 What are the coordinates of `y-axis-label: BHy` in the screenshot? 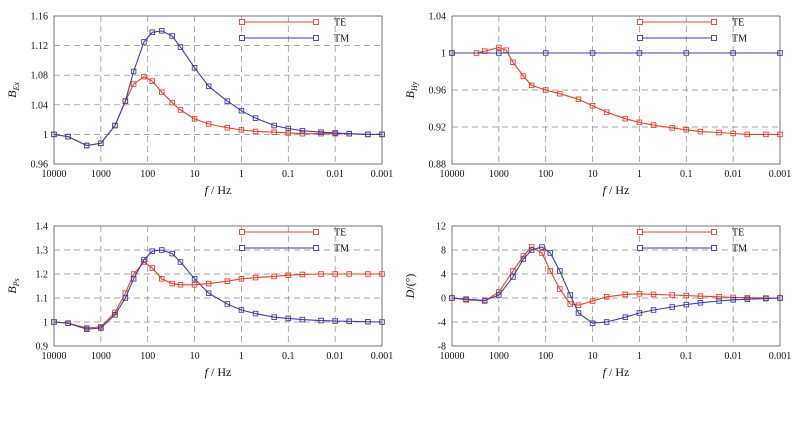 It's located at (411, 89).